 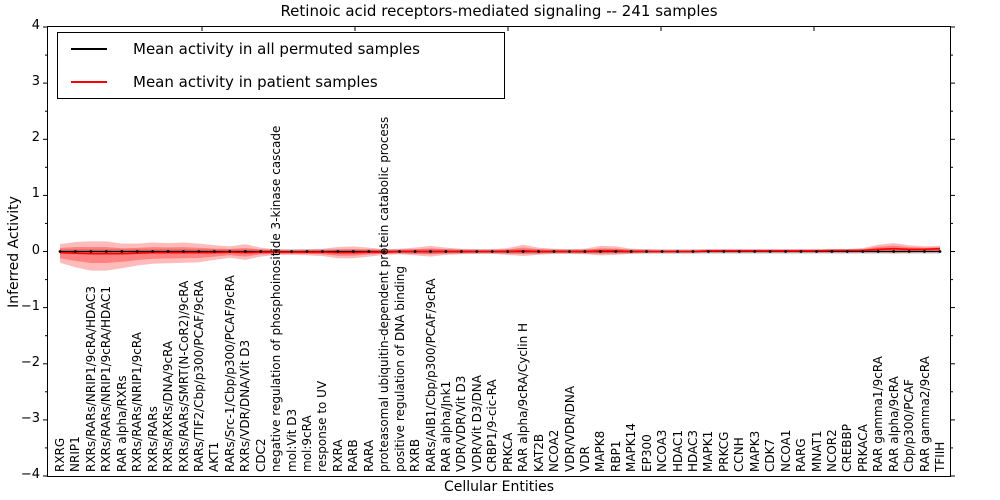 I want to click on x-category-label: RARB, so click(x=353, y=455).